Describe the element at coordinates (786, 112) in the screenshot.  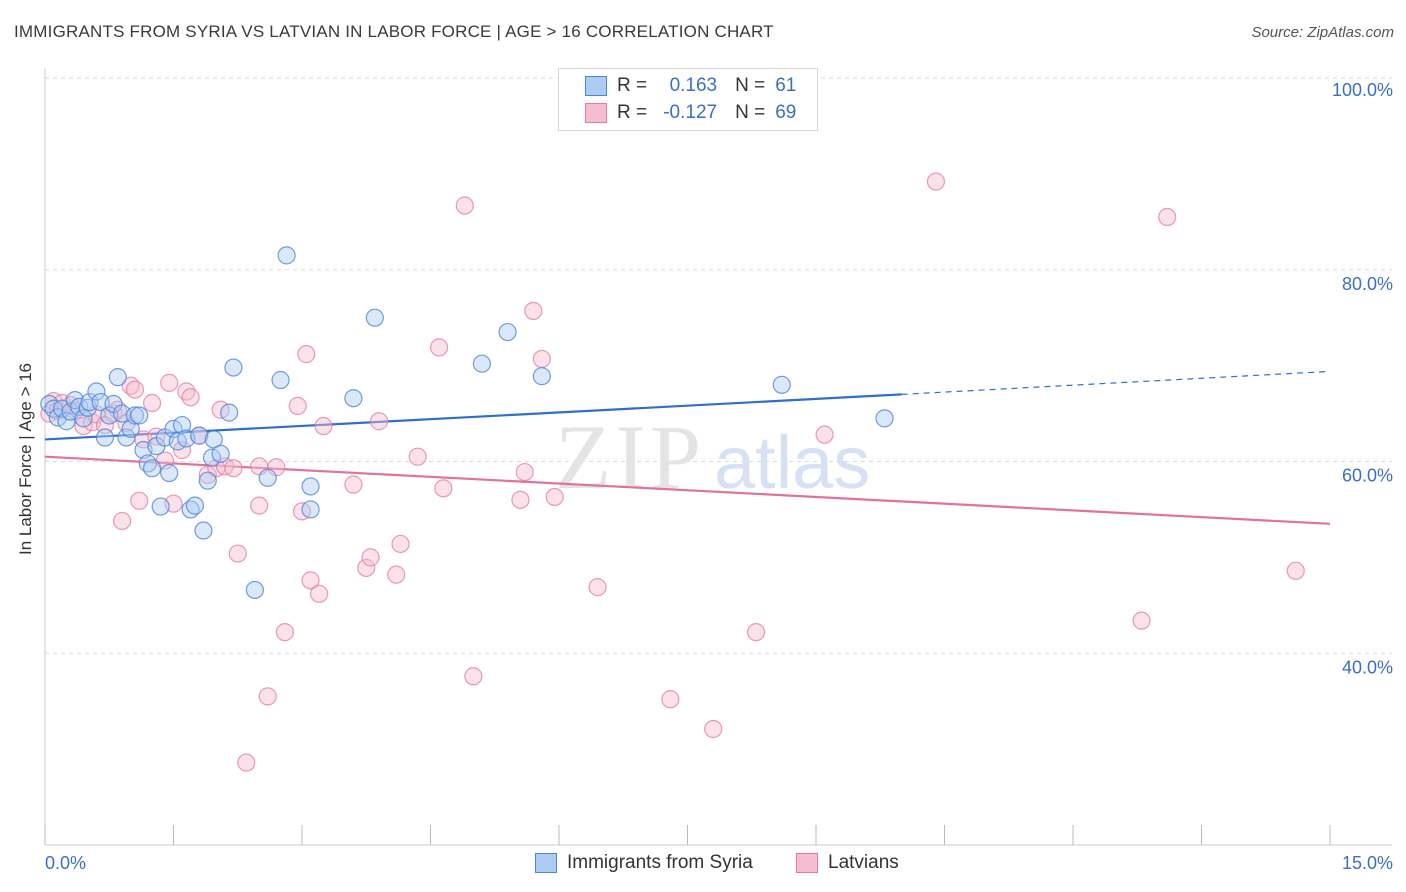
I see `legend-n-value-latvians: 69` at that location.